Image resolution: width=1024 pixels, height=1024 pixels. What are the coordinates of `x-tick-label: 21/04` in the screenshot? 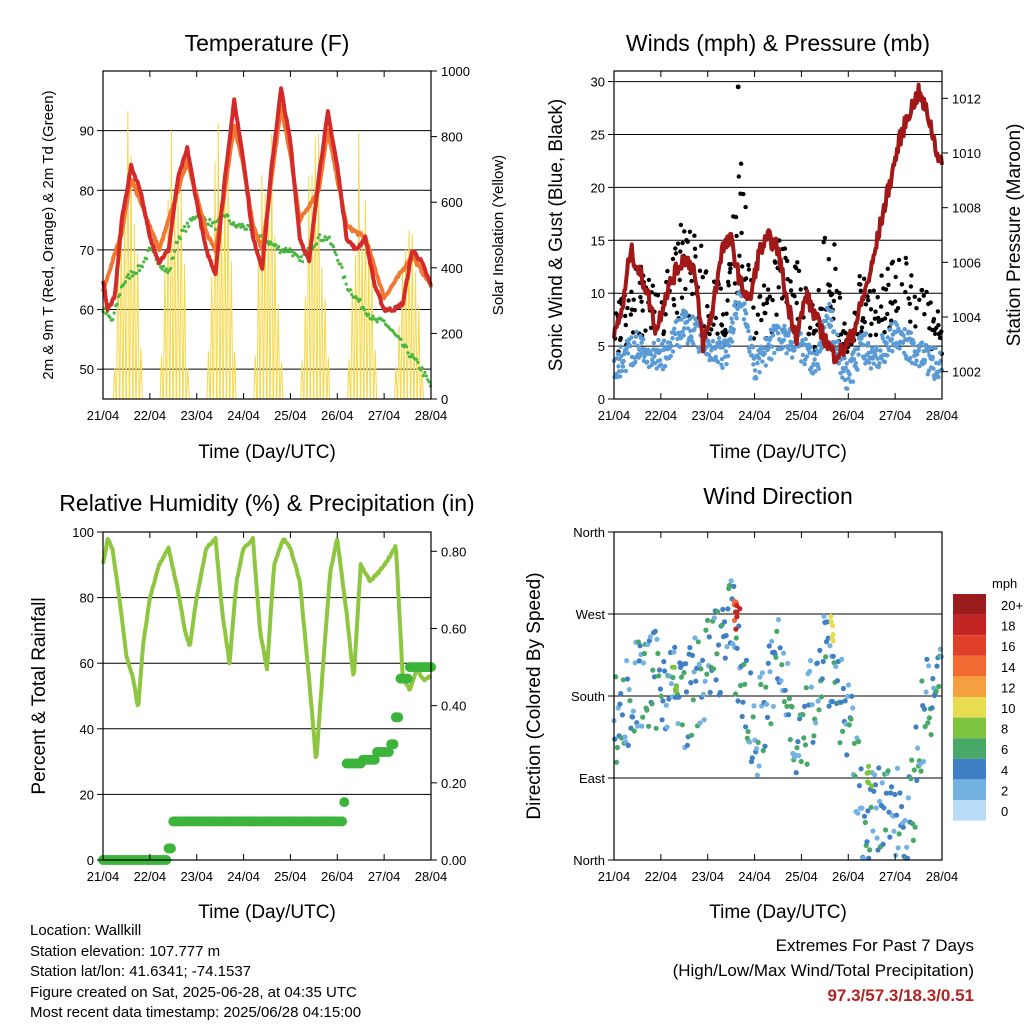 It's located at (103, 415).